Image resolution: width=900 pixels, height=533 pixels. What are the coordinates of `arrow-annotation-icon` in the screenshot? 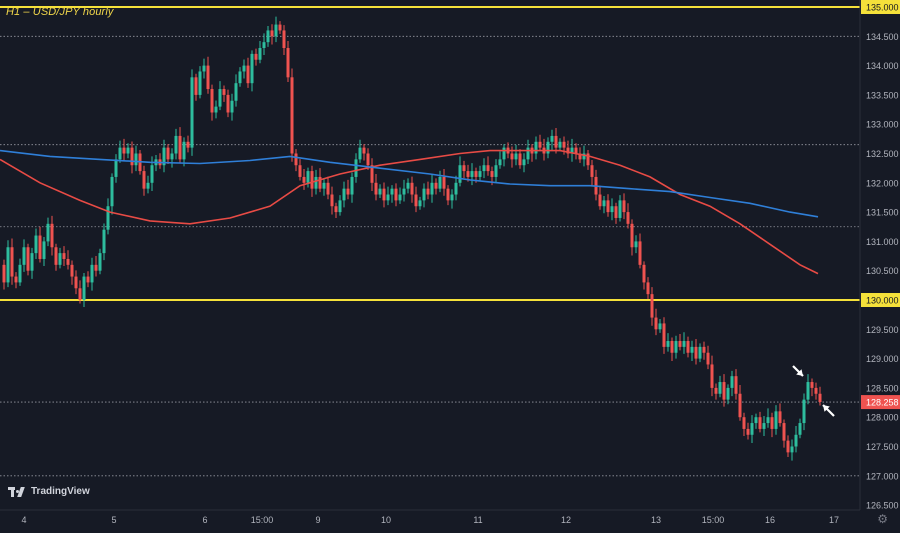 It's located at (826, 408).